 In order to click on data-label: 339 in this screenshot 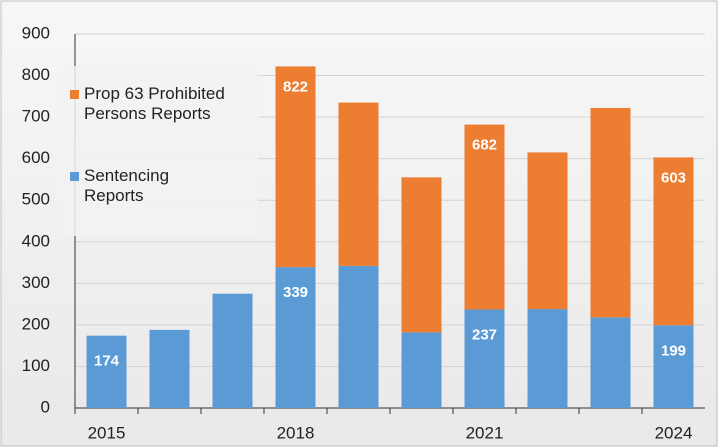, I will do `click(295, 292)`.